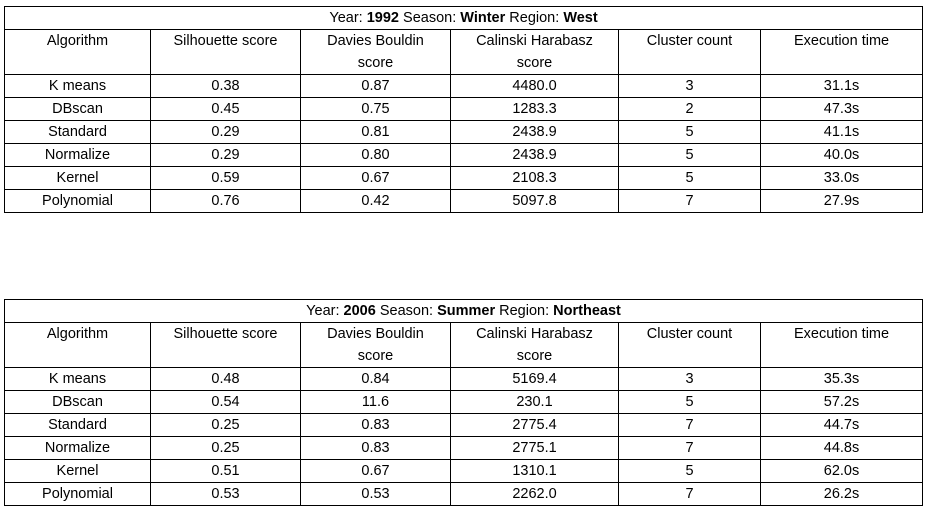  I want to click on cell-calinski-harabasz: 2438.9, so click(534, 132).